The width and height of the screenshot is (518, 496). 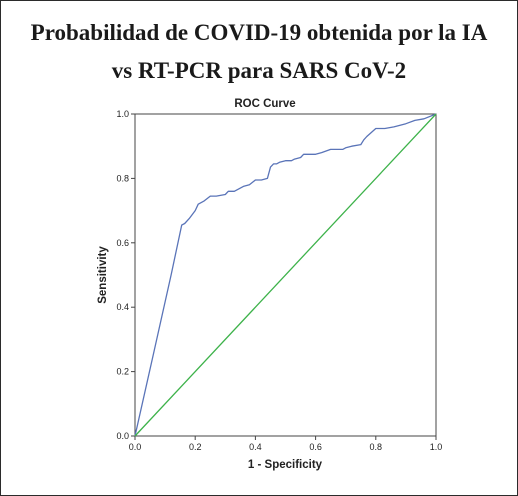 I want to click on x-tick-label: 0.6, so click(x=315, y=447).